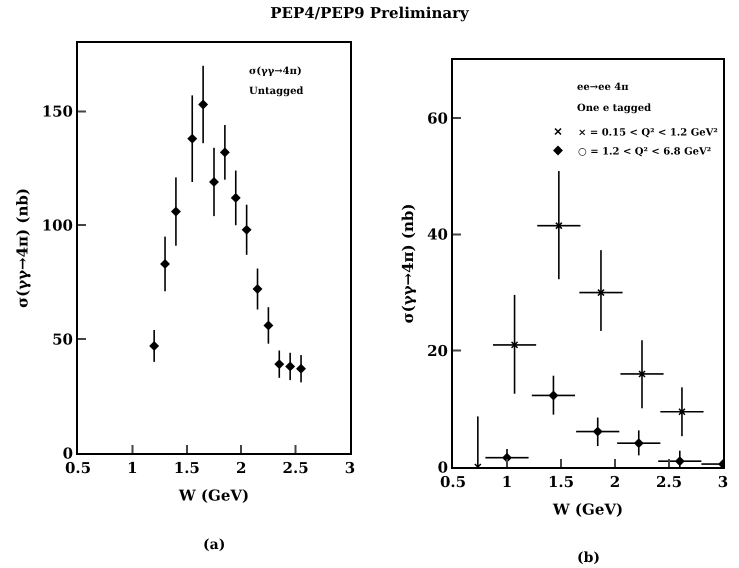 The width and height of the screenshot is (739, 568). I want to click on y-tick-label: 40, so click(437, 235).